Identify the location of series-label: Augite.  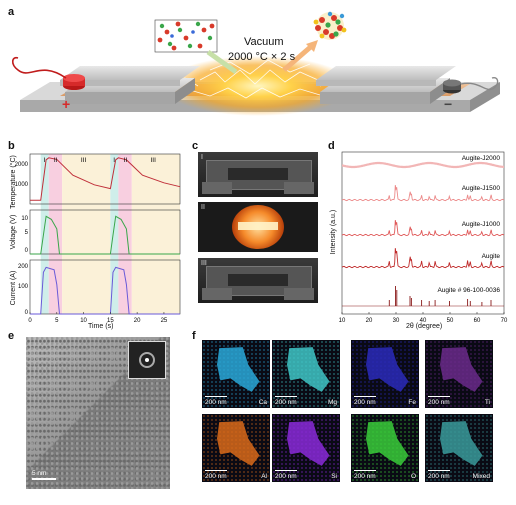
(491, 256).